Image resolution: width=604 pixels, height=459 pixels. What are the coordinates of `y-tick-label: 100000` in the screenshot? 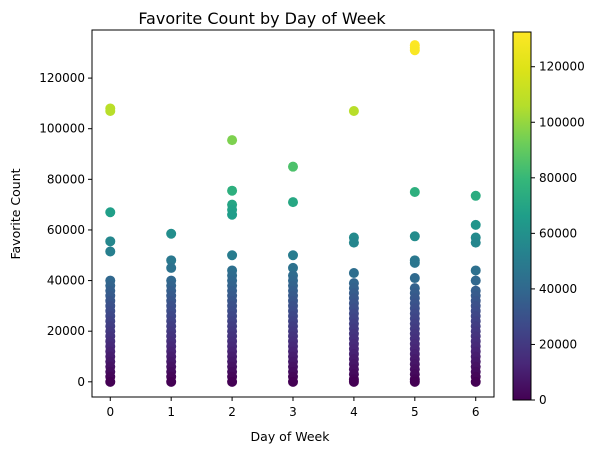 It's located at (62, 129).